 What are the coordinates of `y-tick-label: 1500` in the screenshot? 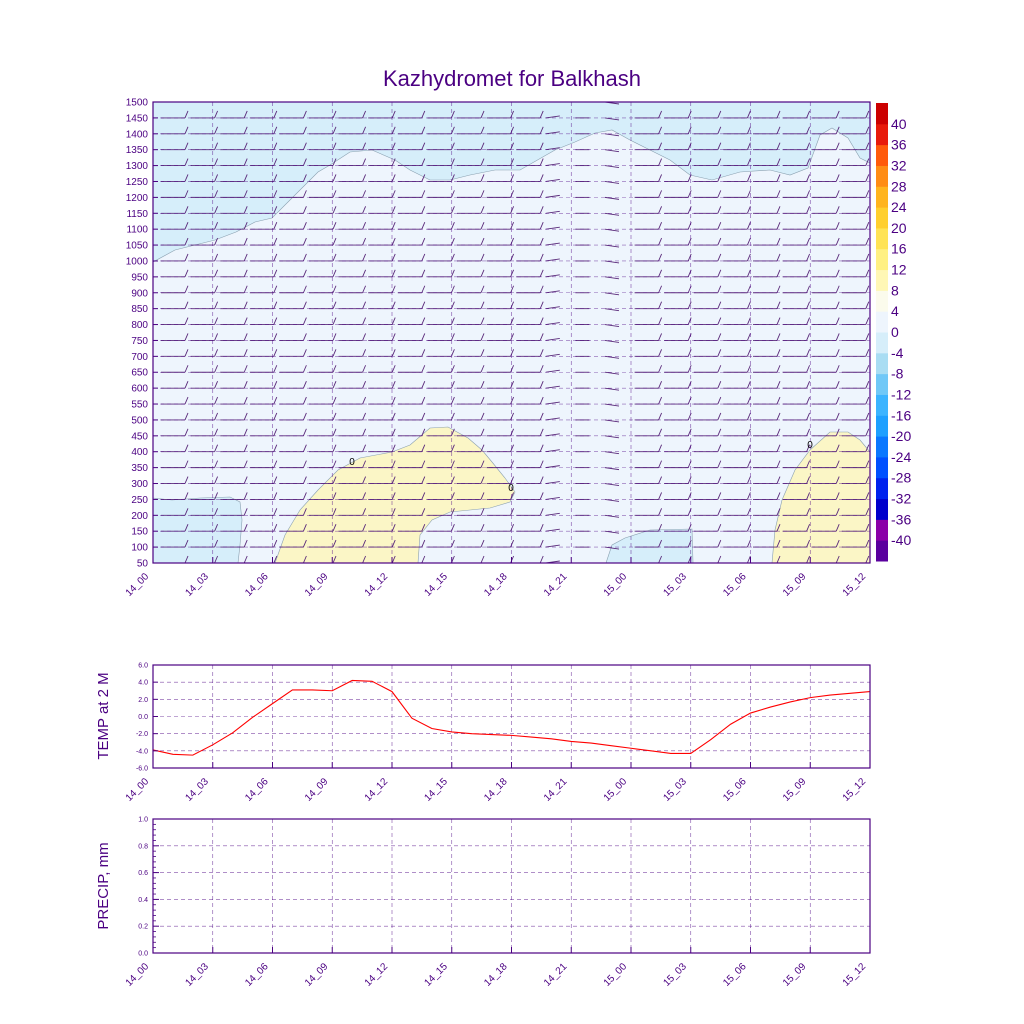 It's located at (137, 103).